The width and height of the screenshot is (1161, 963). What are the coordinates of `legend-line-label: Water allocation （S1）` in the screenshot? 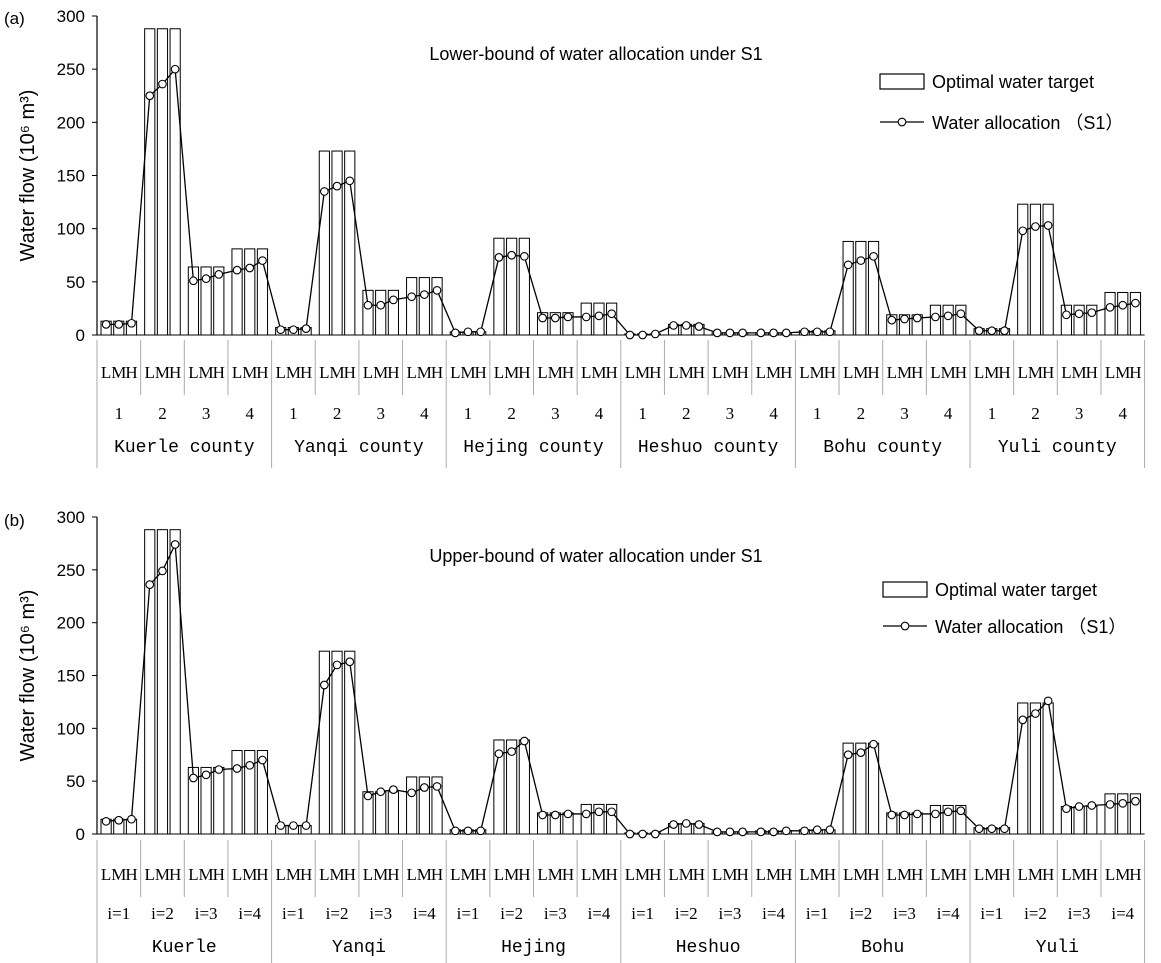 It's located at (1030, 627).